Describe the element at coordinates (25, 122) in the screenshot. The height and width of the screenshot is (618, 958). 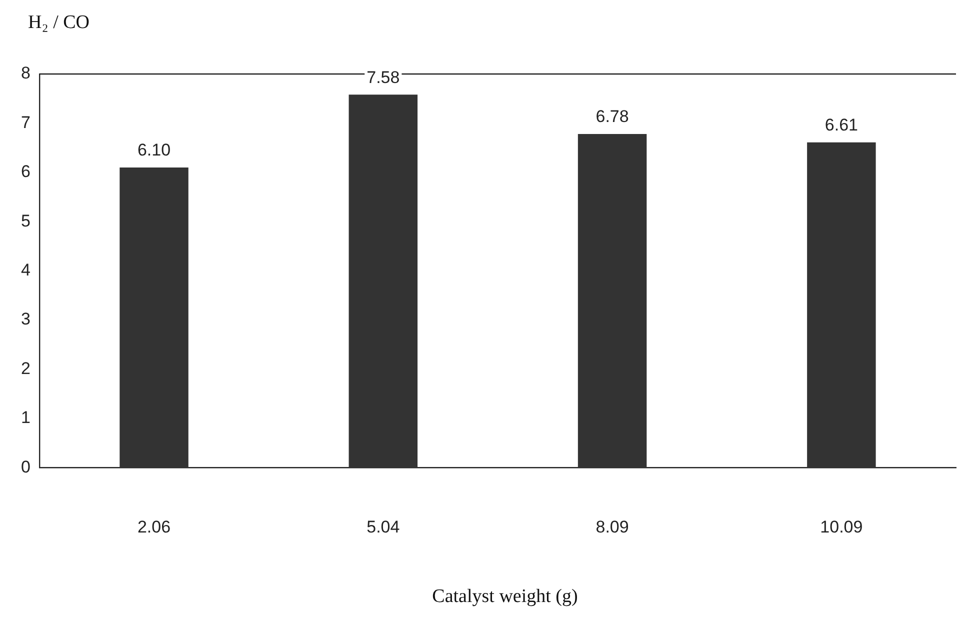
I see `y-tick-label: 7` at that location.